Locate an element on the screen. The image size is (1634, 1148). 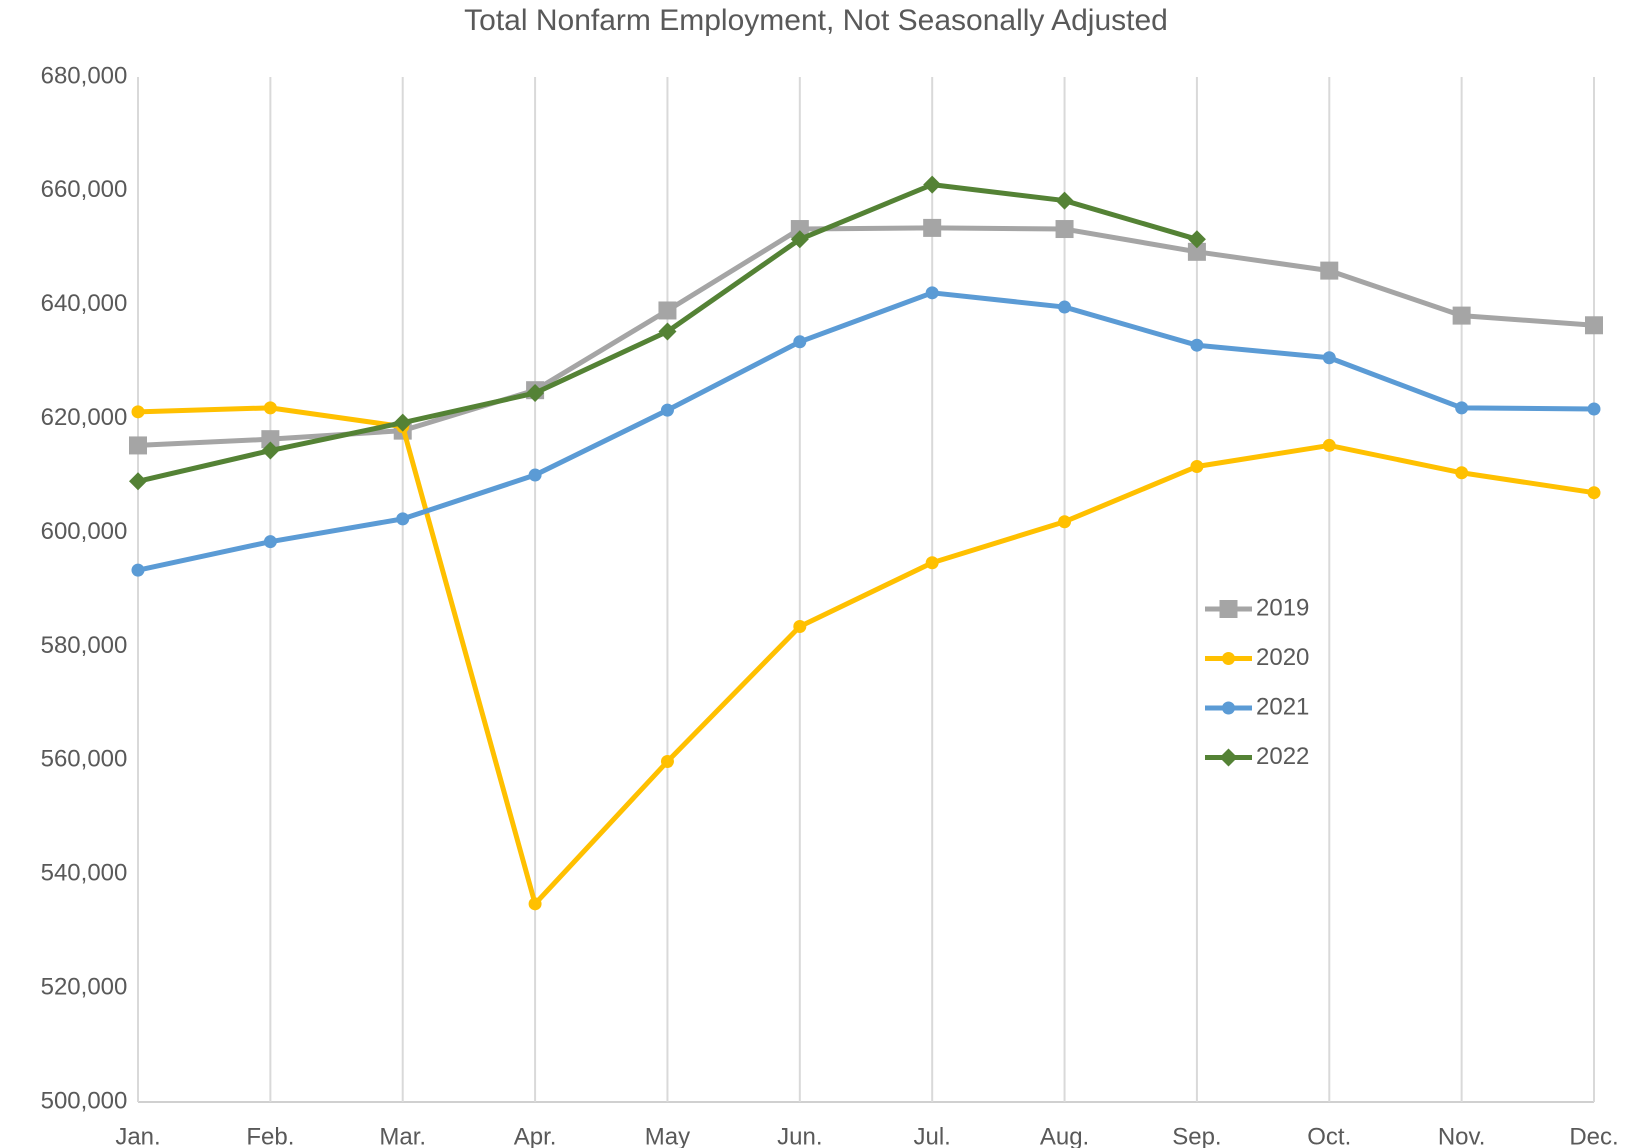
x-tick-label: Oct. is located at coordinates (1329, 1135).